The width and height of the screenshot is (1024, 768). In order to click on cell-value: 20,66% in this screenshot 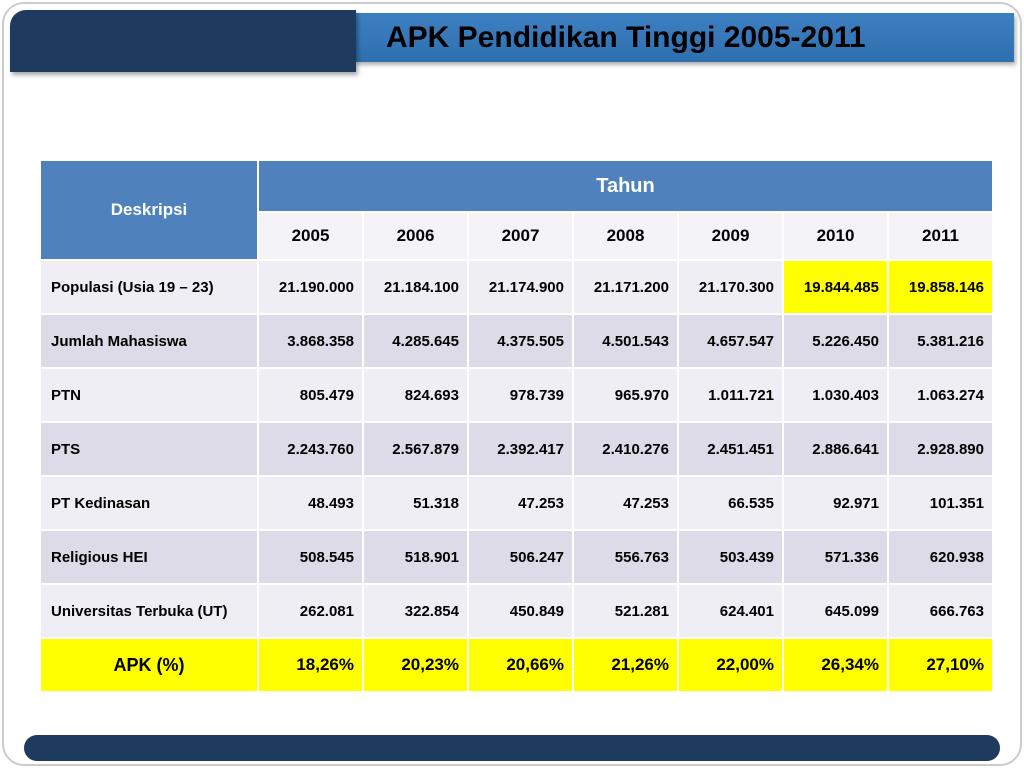, I will do `click(520, 665)`.